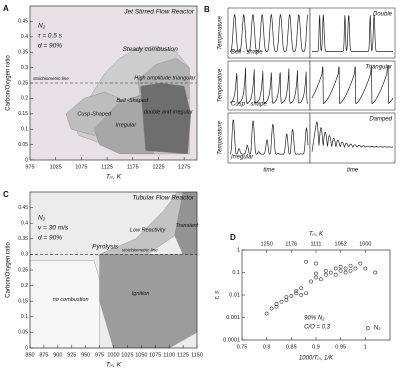  Describe the element at coordinates (267, 347) in the screenshot. I see `x-tick-label: 0.8` at that location.